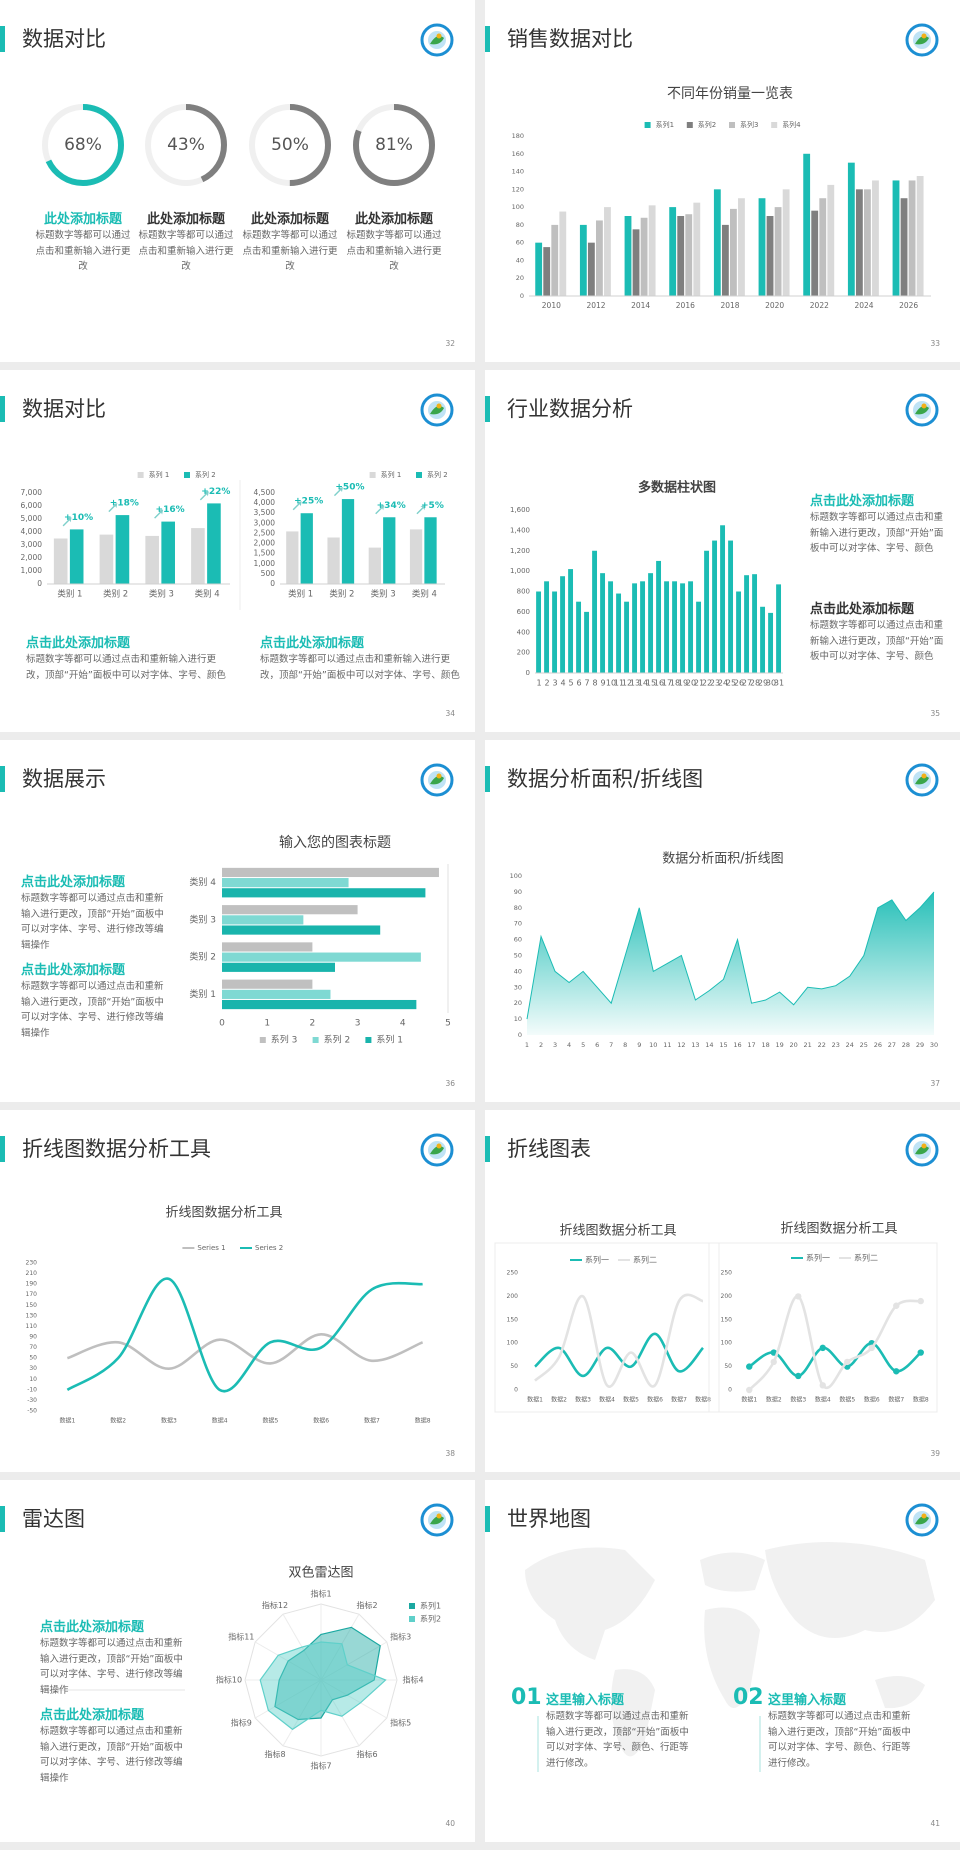  I want to click on legend-label: 系列 1, so click(391, 474).